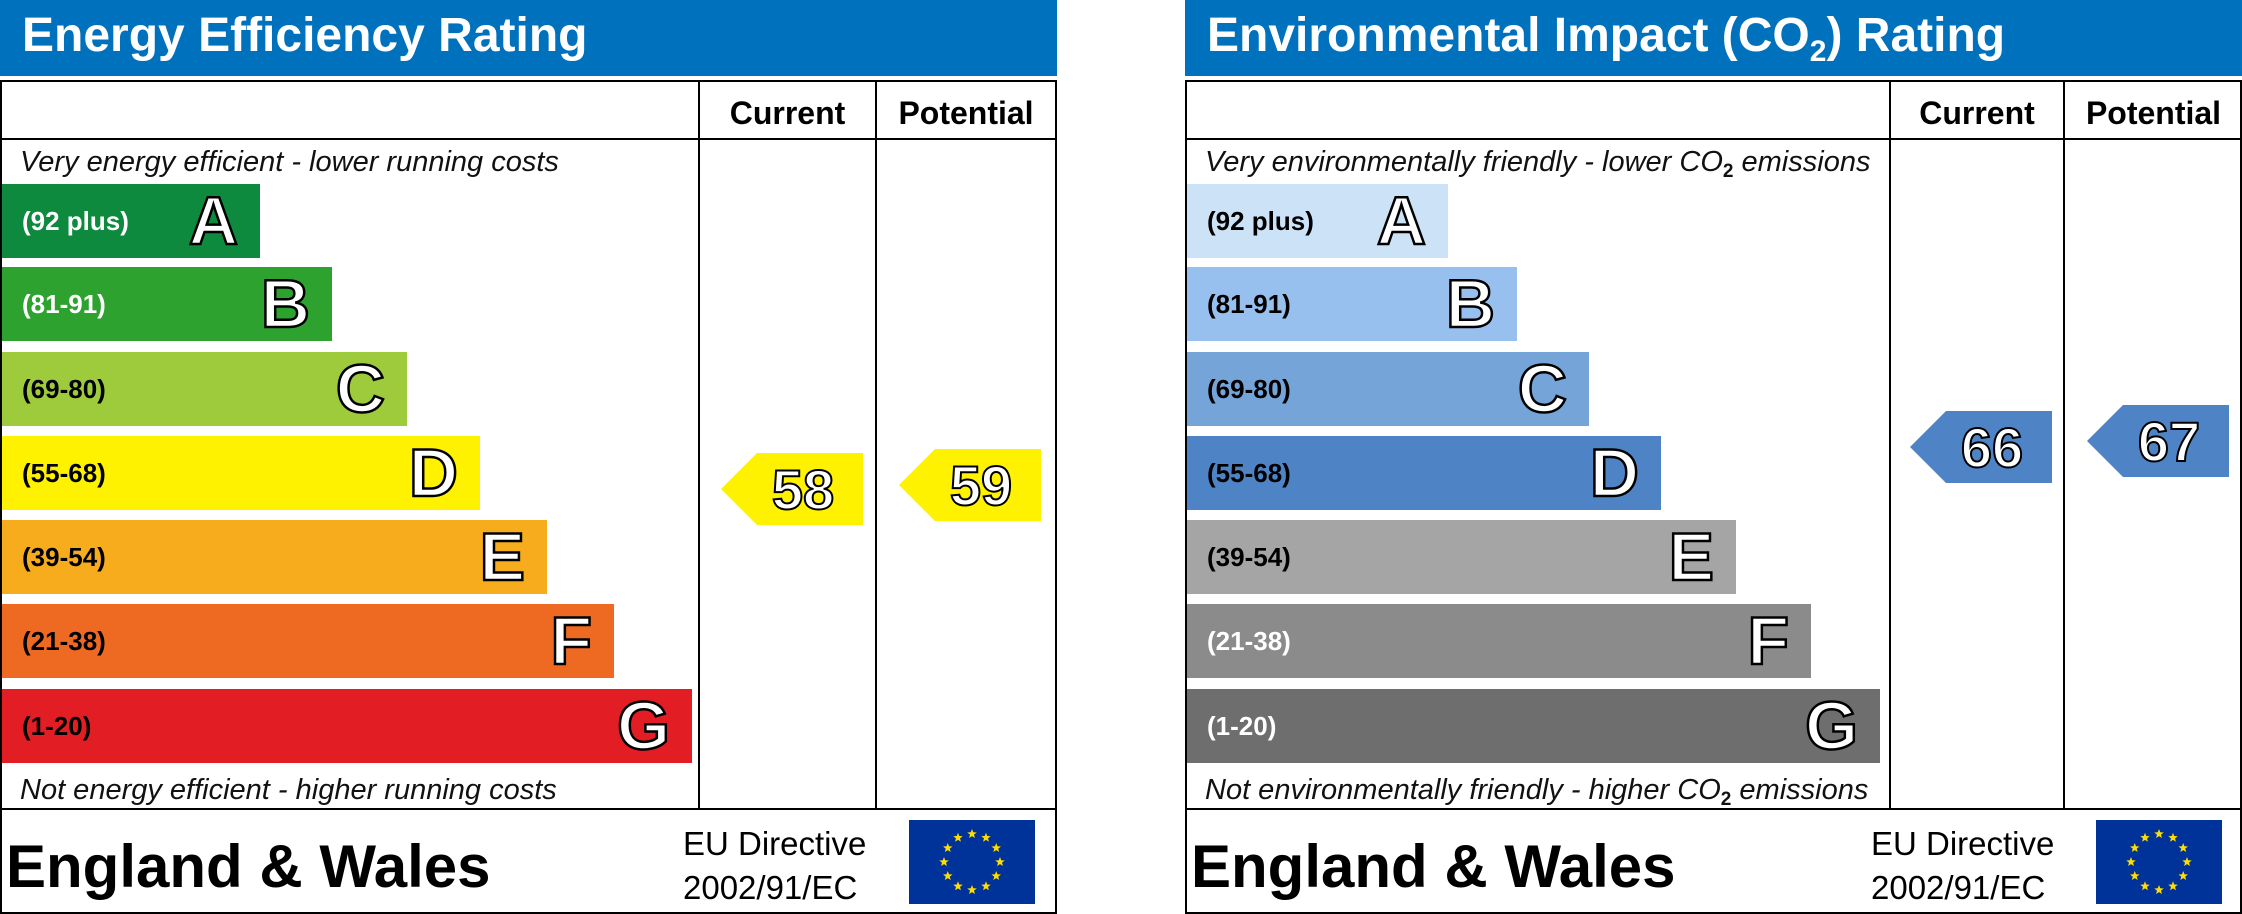 The image size is (2242, 914). I want to click on potential-rating-arrow: 59, so click(970, 485).